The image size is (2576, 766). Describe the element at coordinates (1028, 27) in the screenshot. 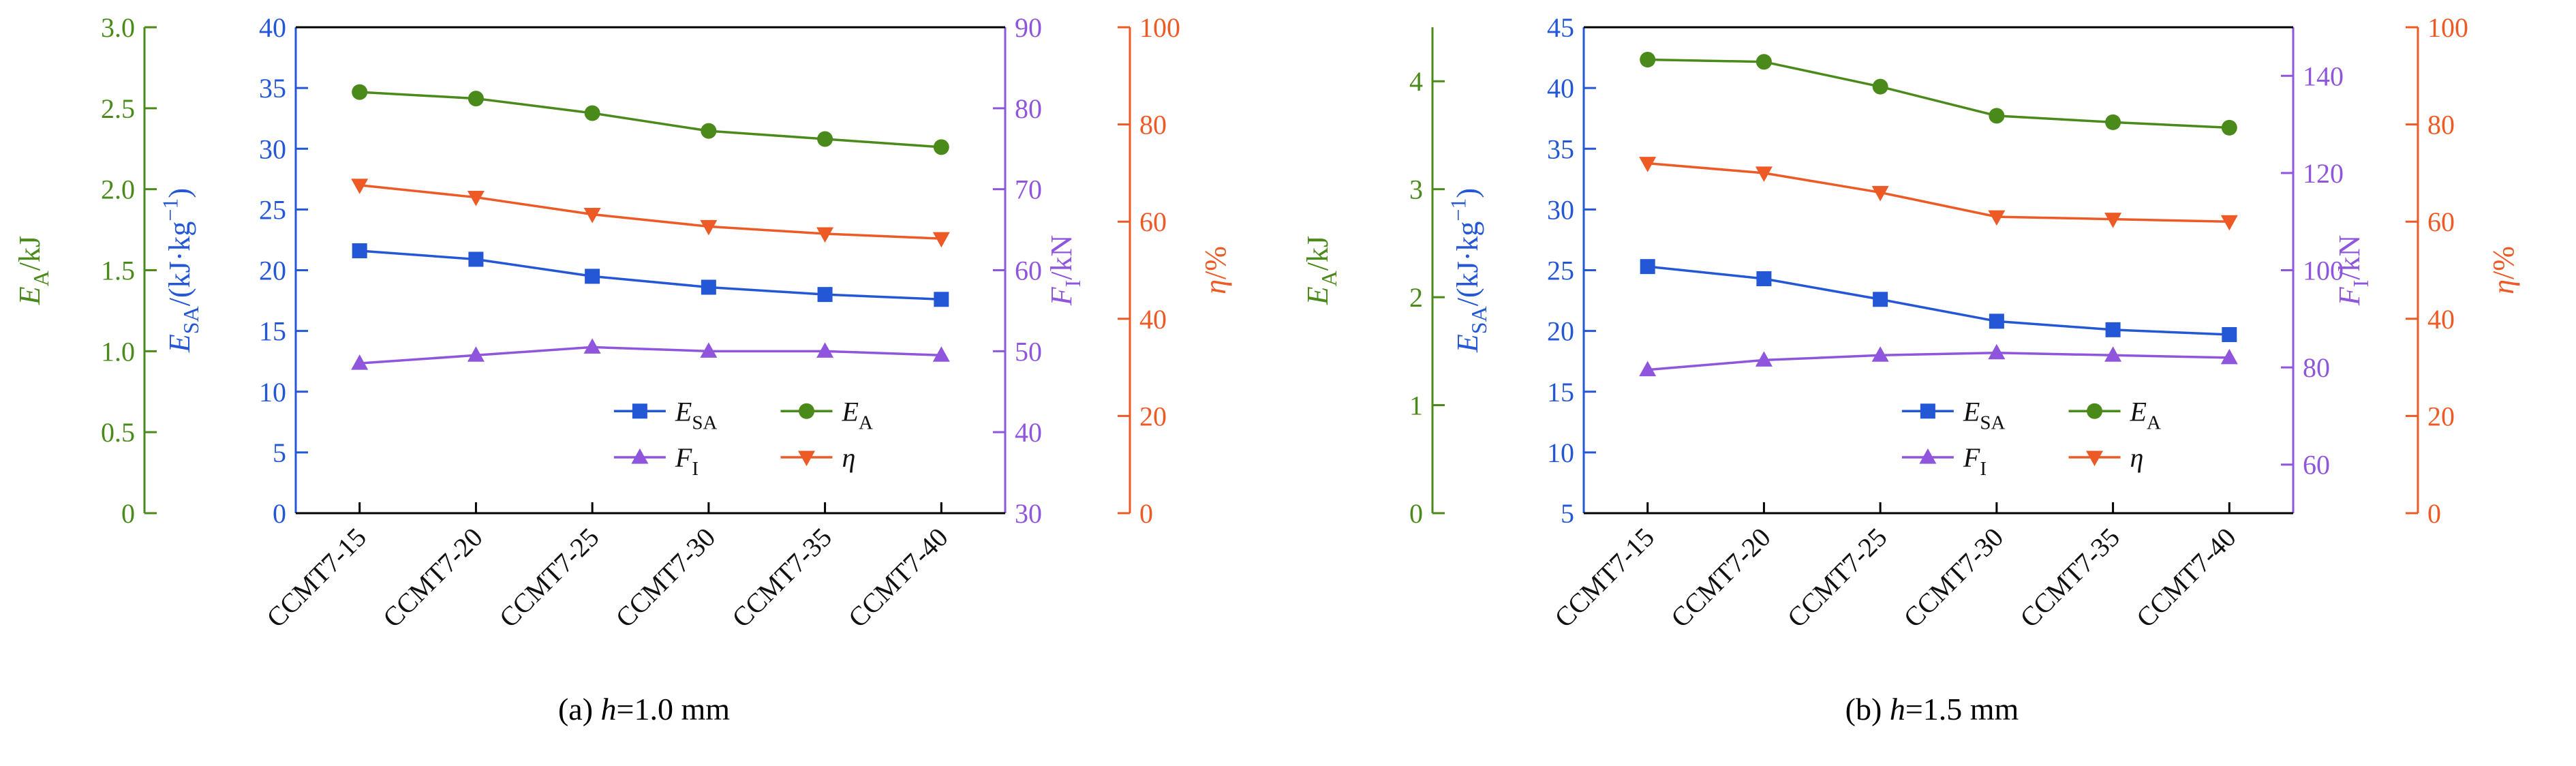

I see `axis-fi-tick-label: 90` at that location.